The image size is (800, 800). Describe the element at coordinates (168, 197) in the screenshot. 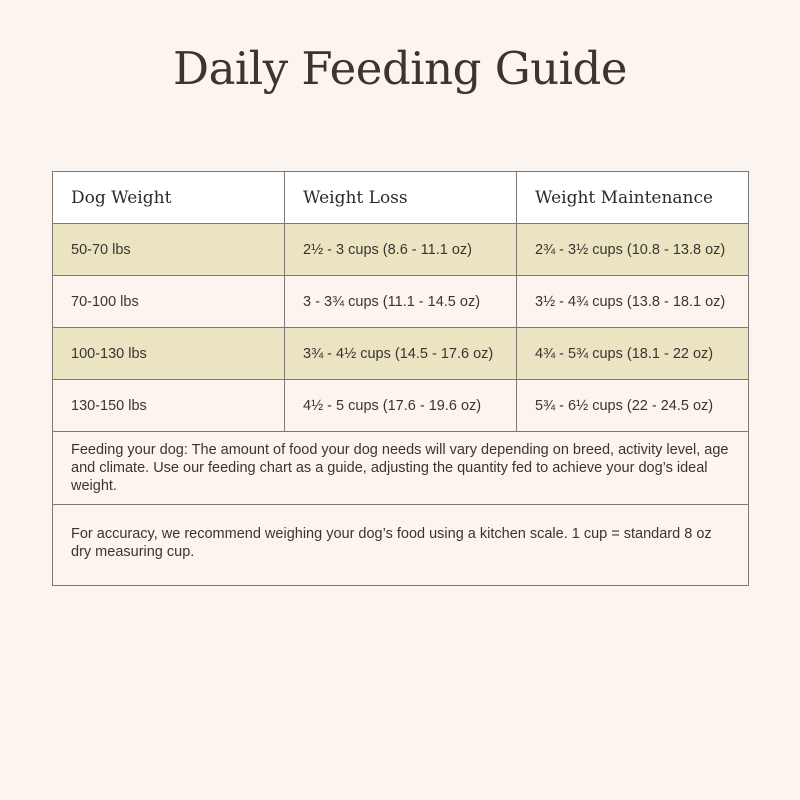

I see `column-header-dog-weight: Dog Weight` at that location.